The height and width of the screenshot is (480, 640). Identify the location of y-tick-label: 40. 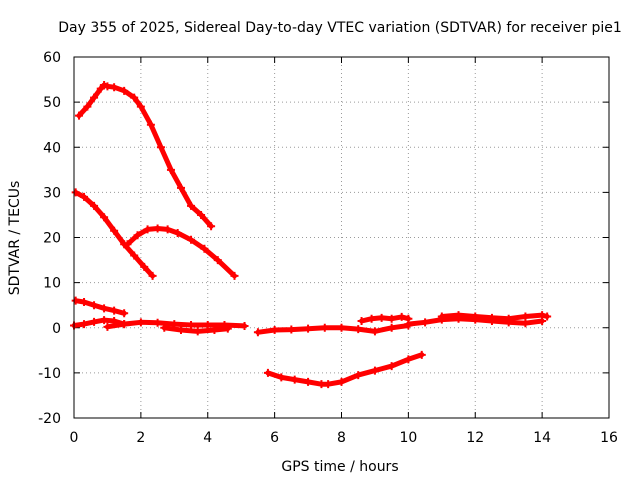
(52, 148).